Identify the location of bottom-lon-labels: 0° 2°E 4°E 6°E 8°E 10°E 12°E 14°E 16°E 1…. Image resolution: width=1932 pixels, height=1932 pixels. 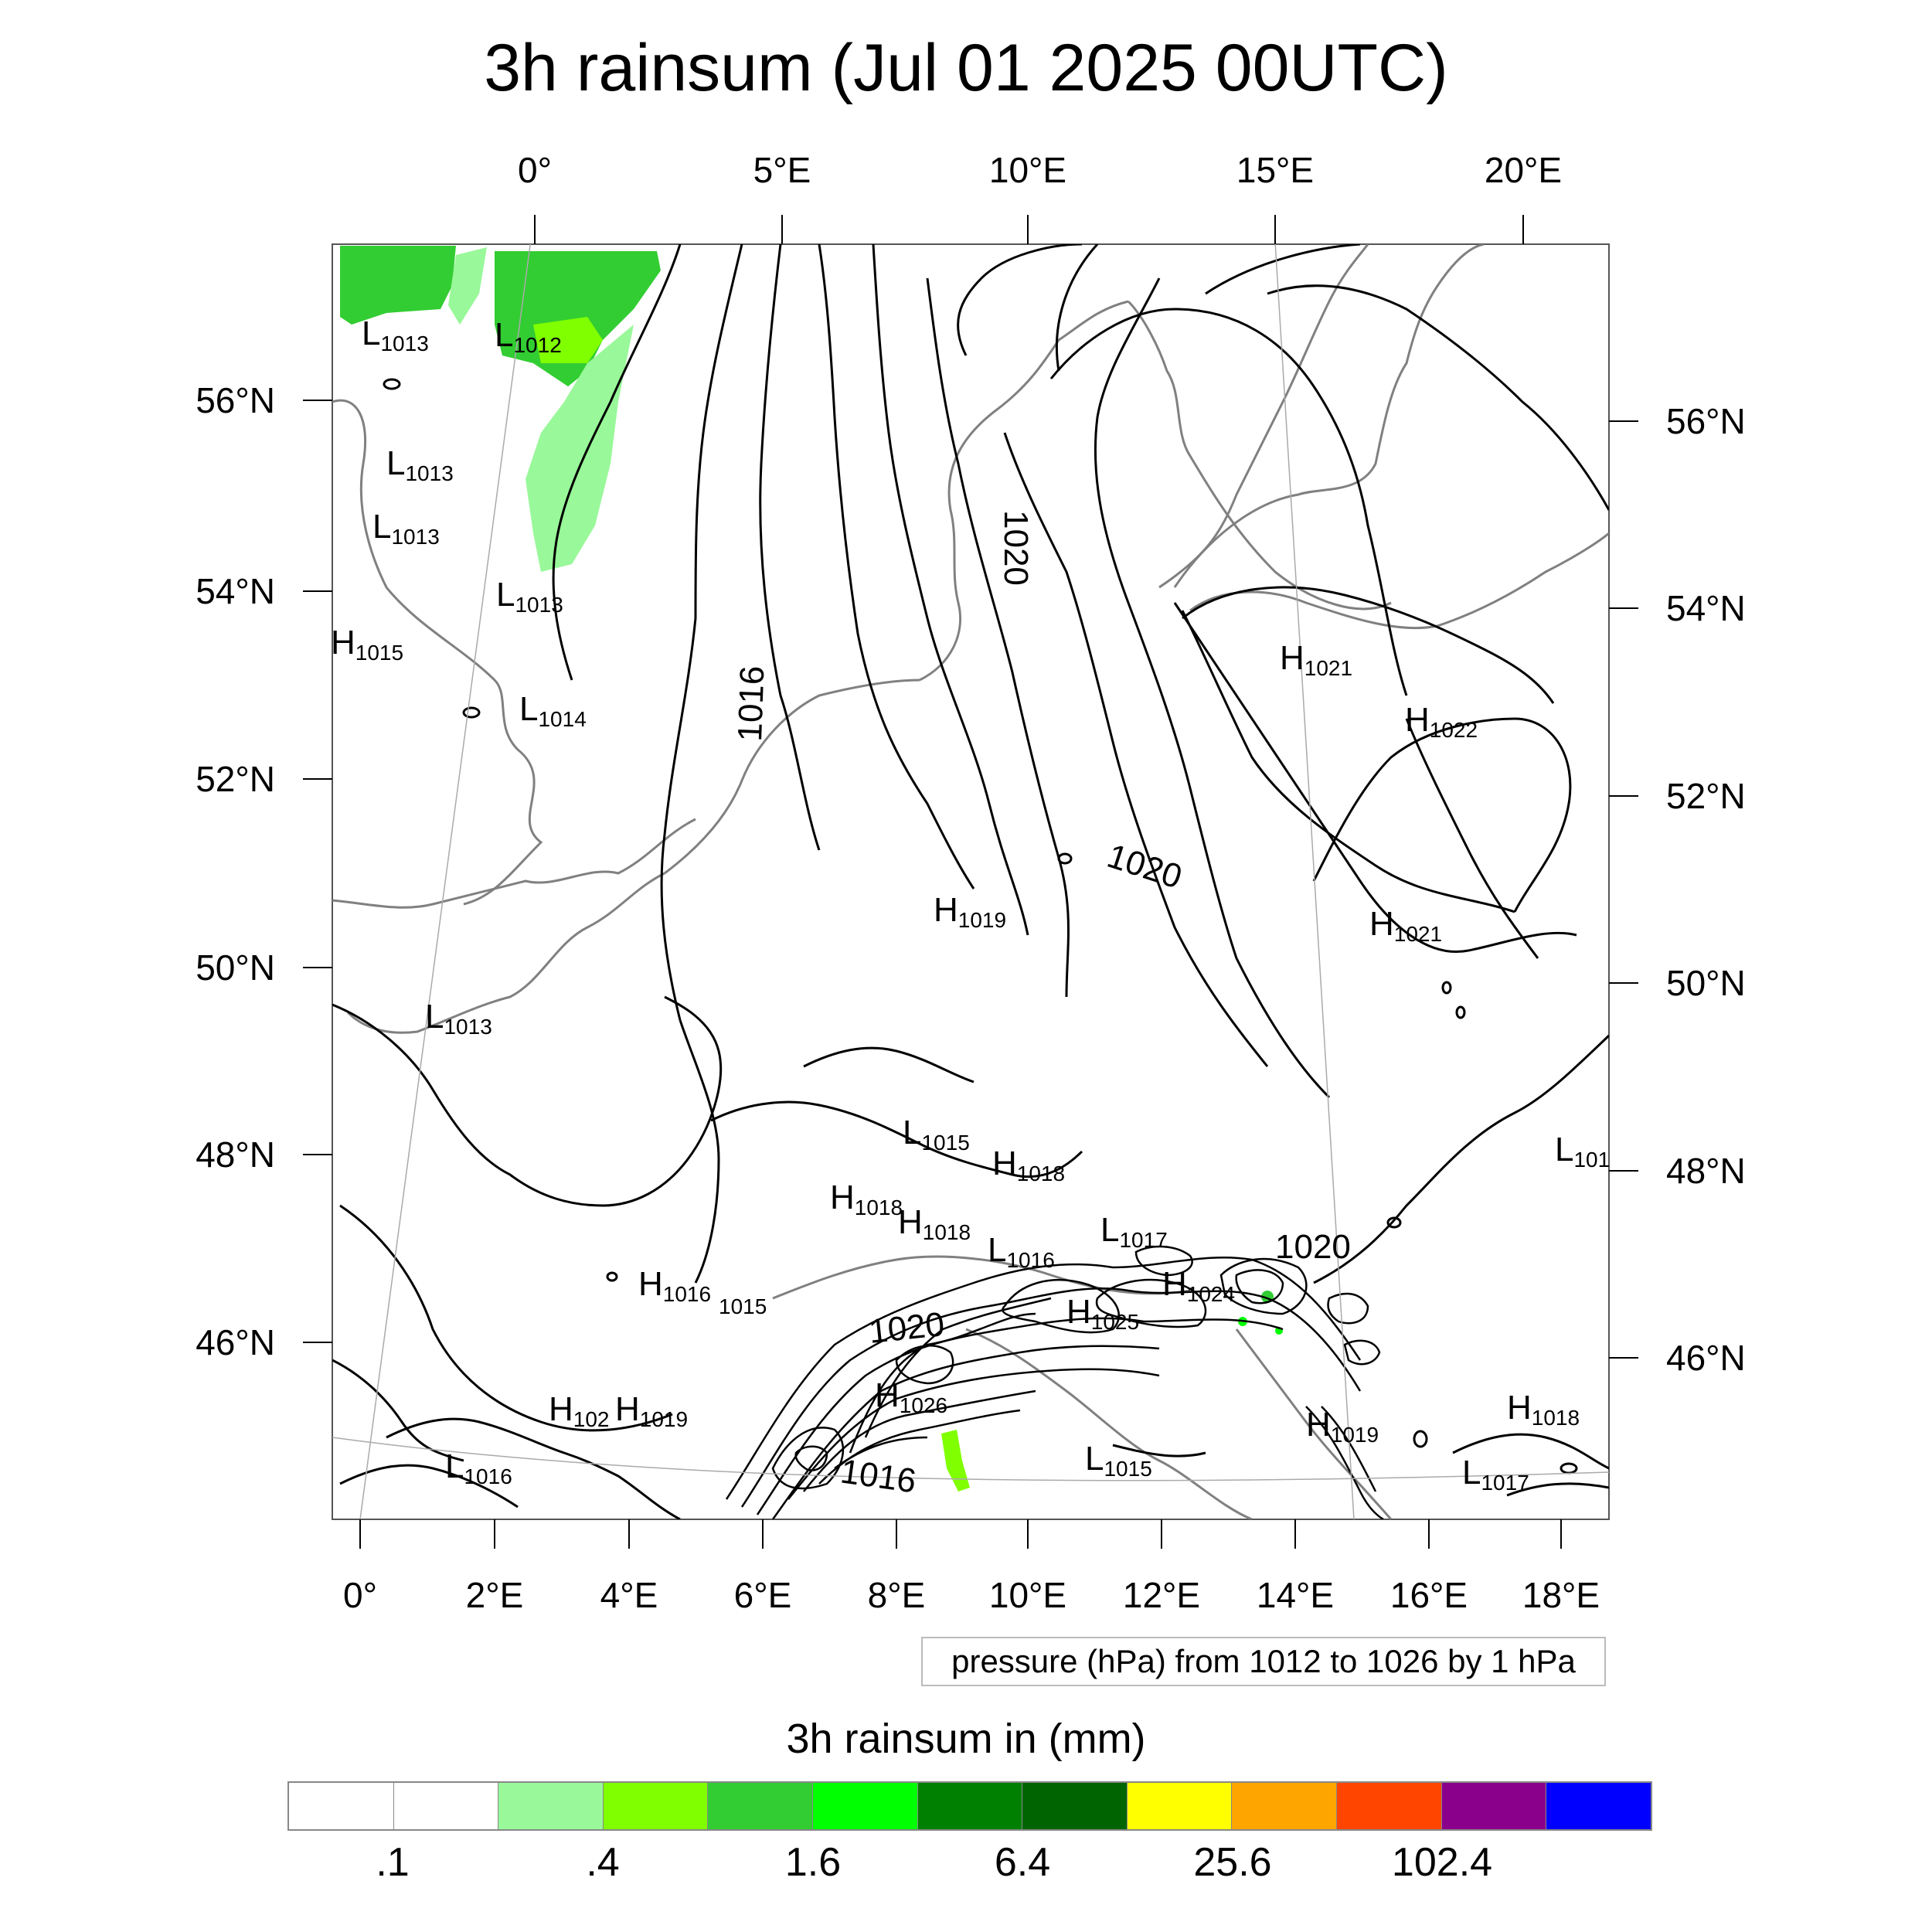
(971, 1595).